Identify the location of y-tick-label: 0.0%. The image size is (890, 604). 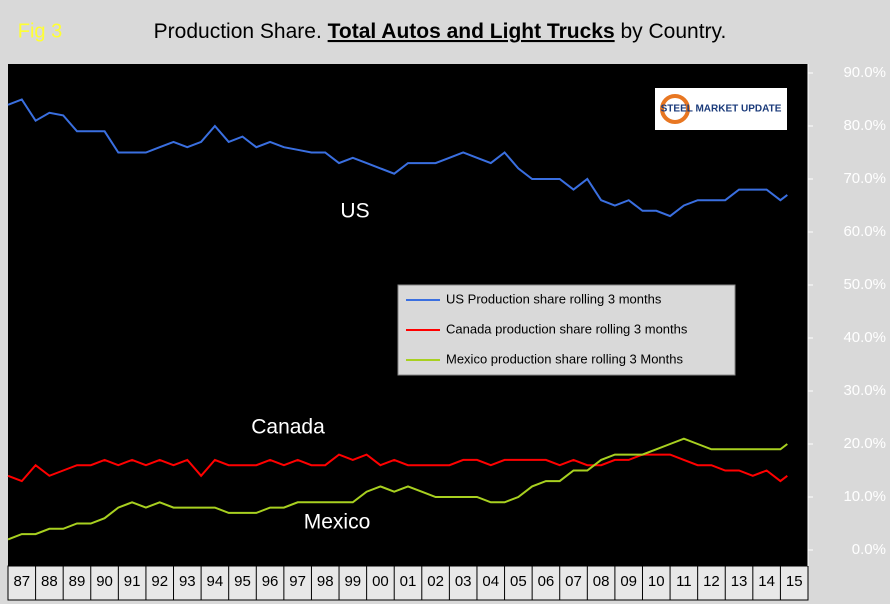
(869, 549).